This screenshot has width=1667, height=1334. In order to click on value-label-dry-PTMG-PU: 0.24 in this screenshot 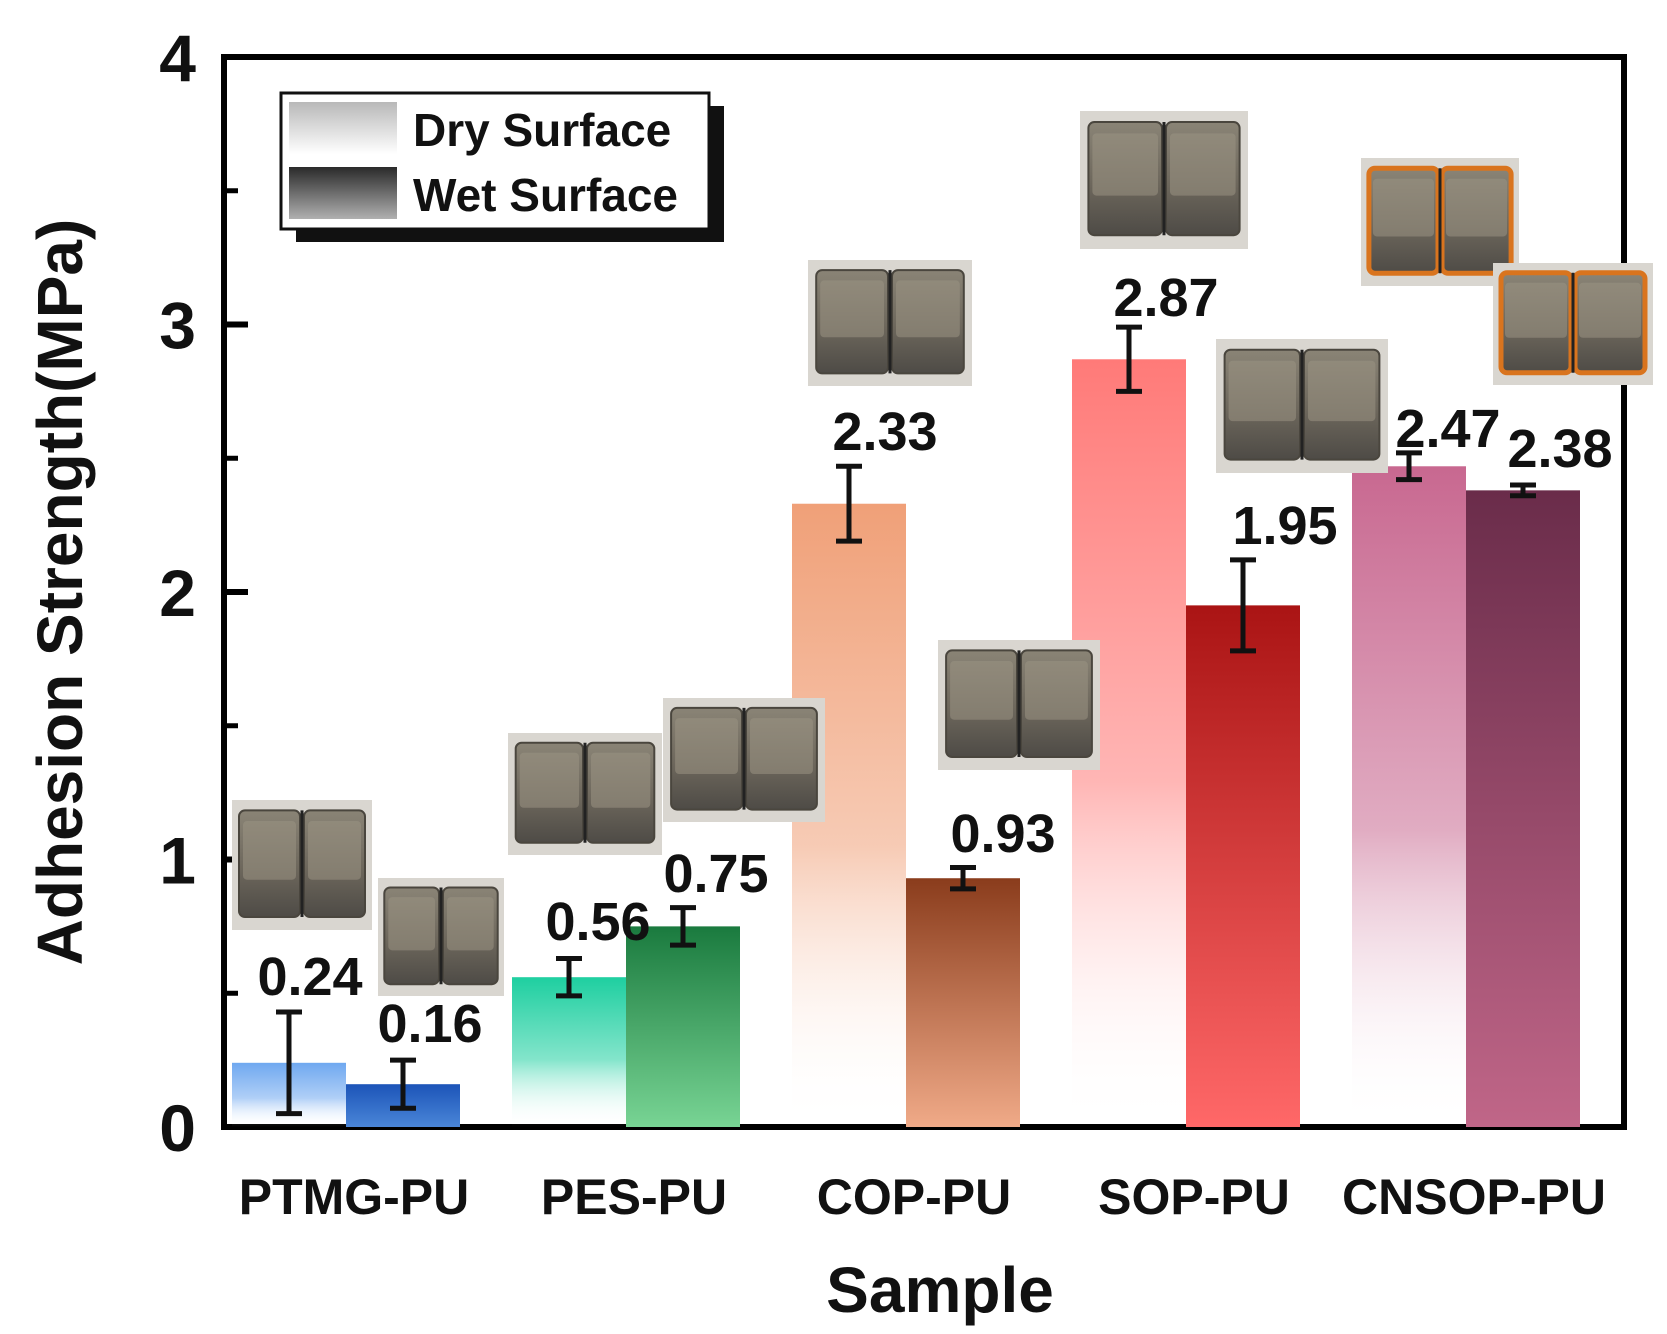, I will do `click(309, 977)`.